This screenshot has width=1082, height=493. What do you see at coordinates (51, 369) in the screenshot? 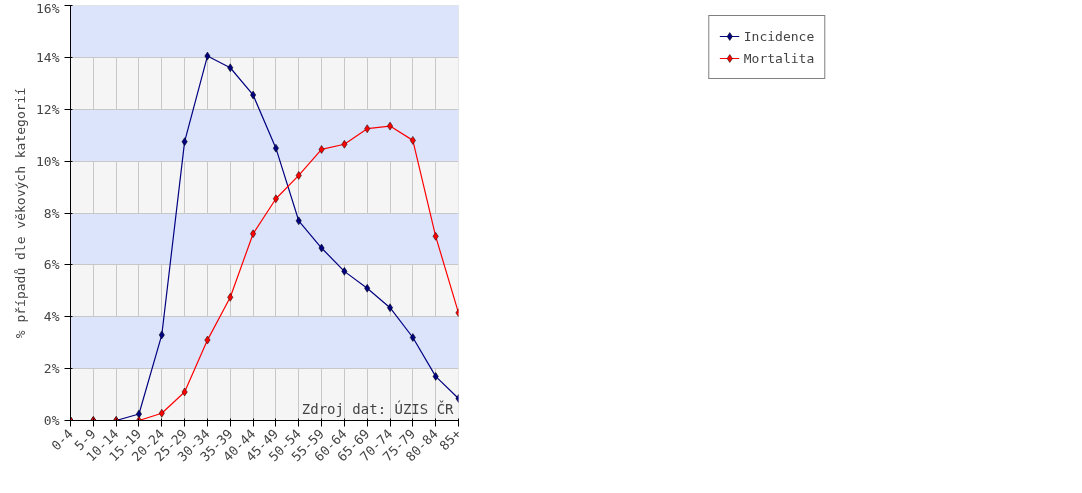
I see `y-tick-label: 2%` at bounding box center [51, 369].